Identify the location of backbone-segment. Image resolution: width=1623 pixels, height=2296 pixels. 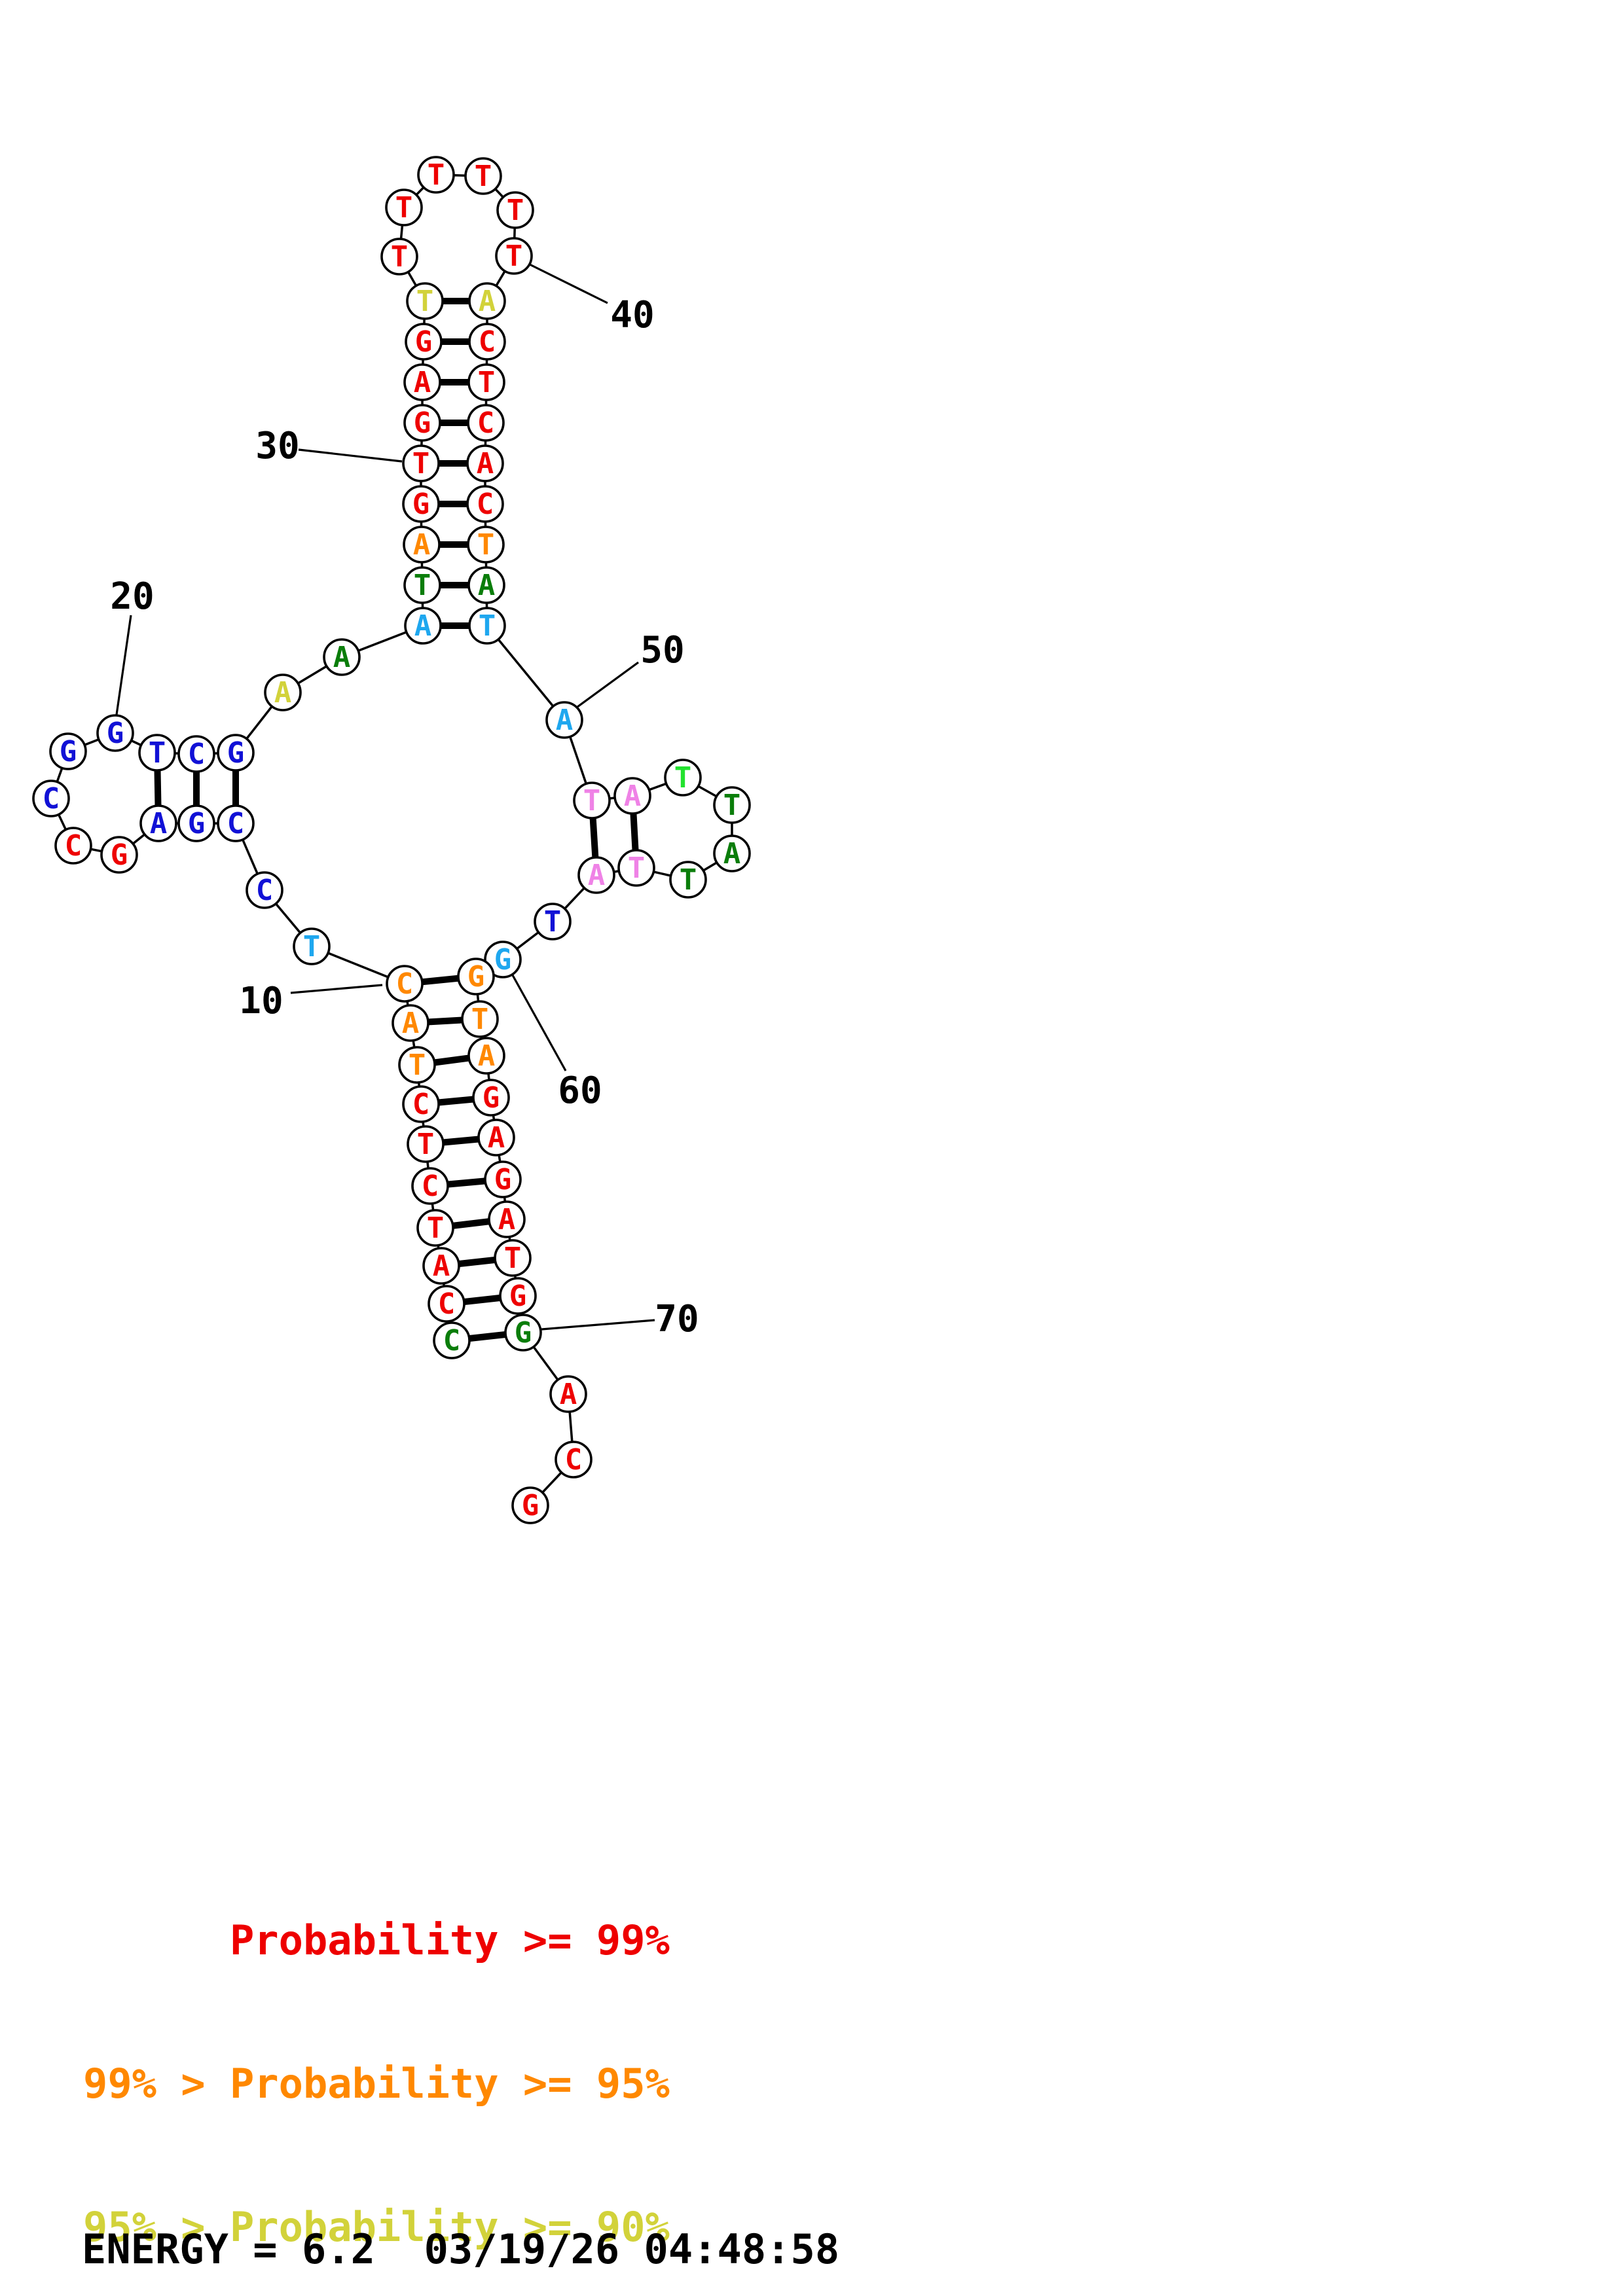
(526, 672).